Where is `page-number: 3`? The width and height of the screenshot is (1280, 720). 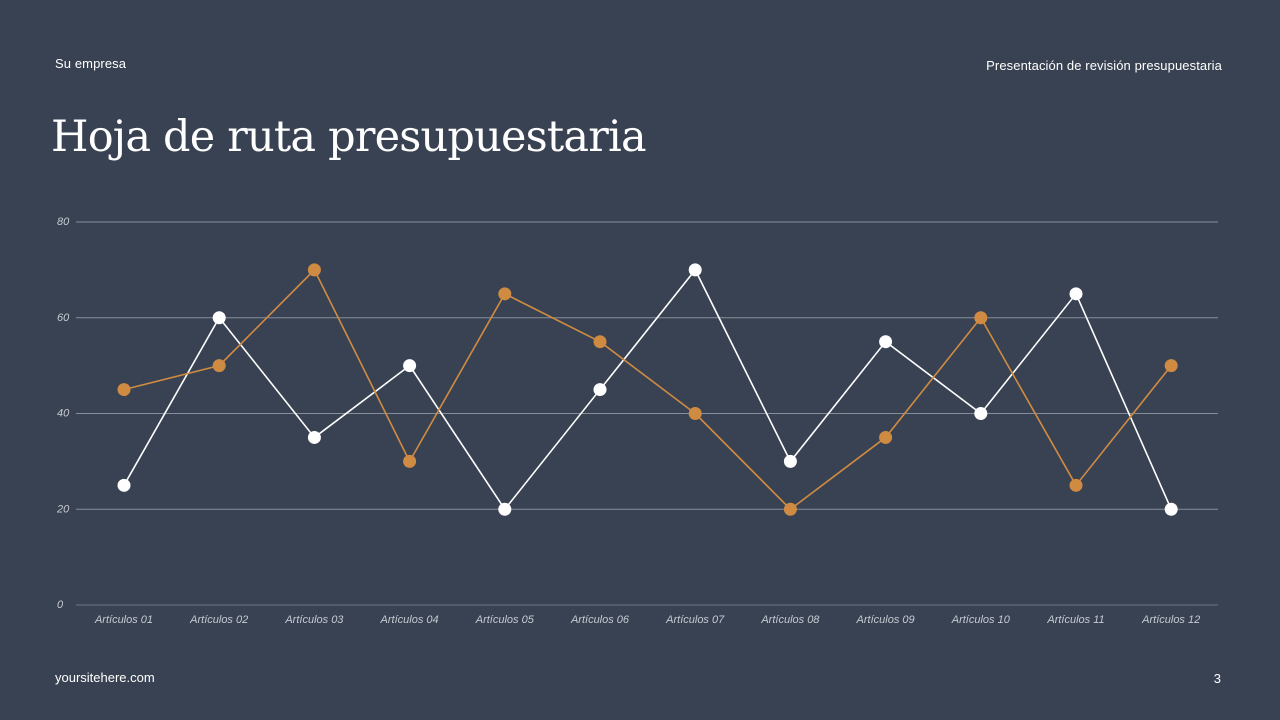
page-number: 3 is located at coordinates (1217, 678).